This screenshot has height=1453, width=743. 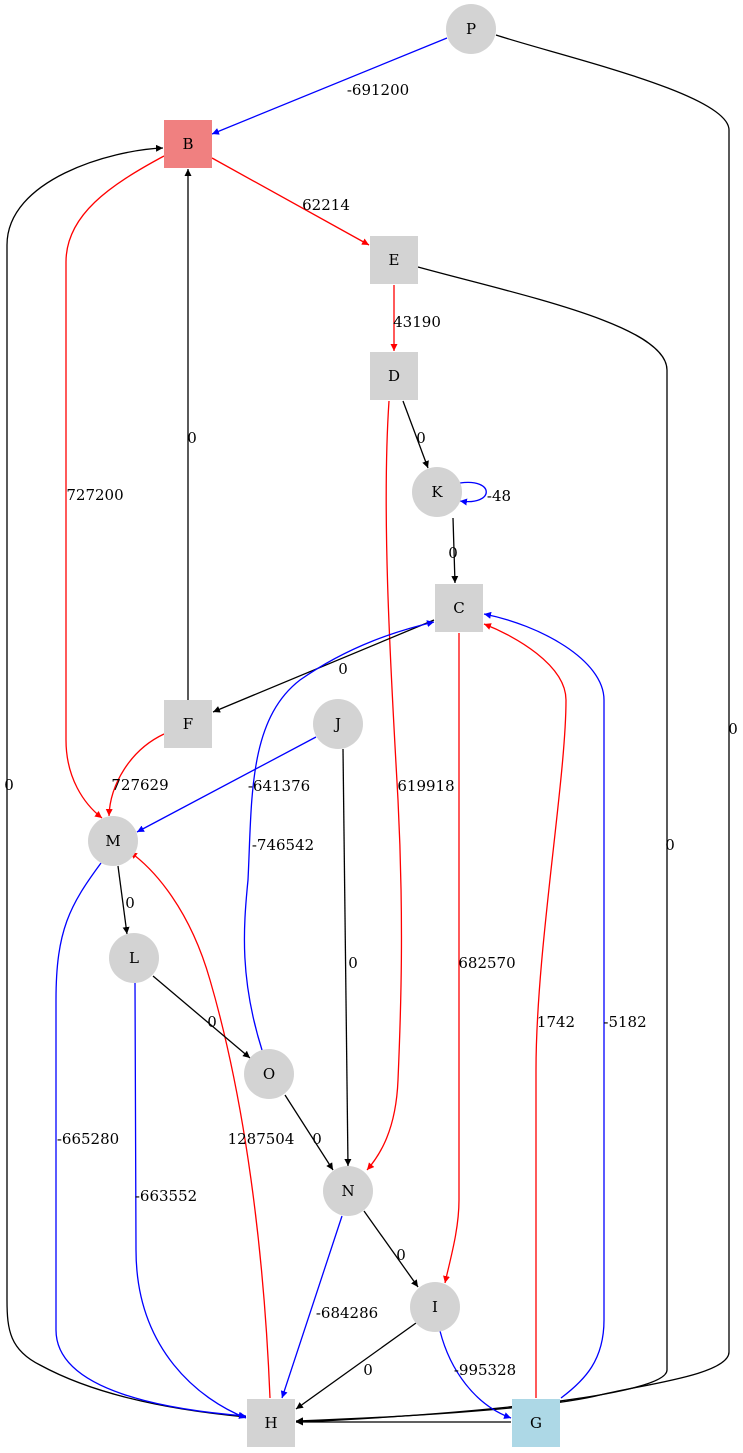 I want to click on node-n: N, so click(x=348, y=1191).